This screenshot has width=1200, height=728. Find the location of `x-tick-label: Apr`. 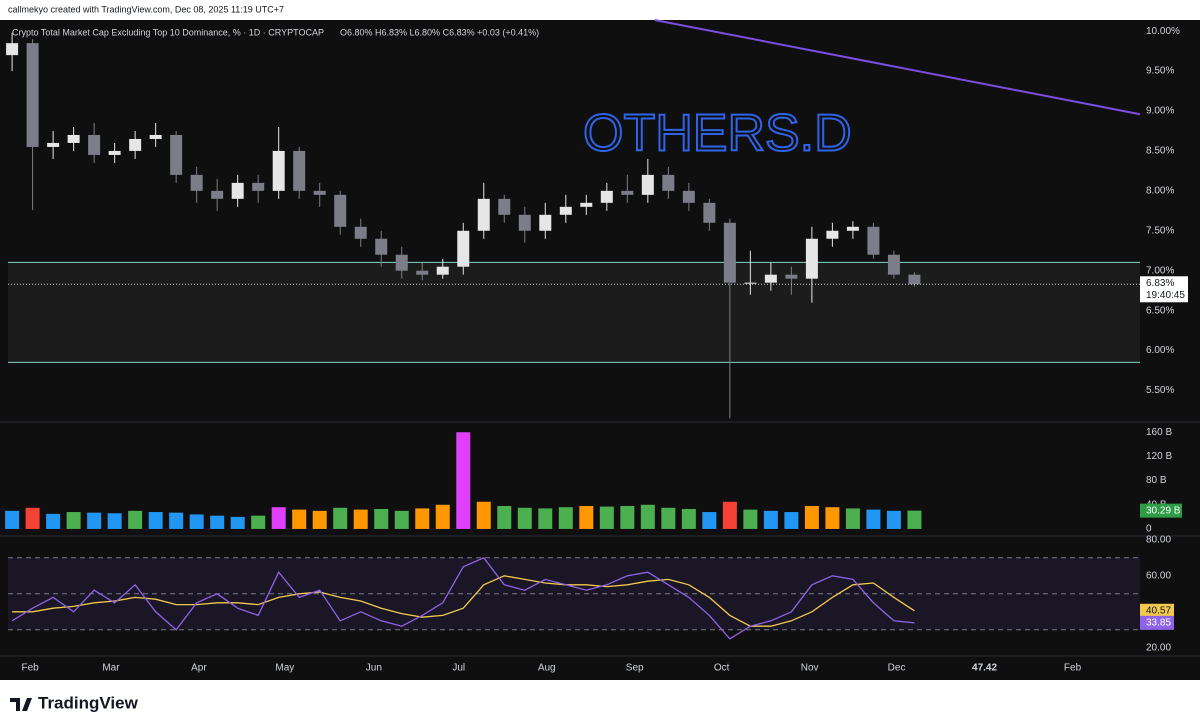

x-tick-label: Apr is located at coordinates (199, 668).